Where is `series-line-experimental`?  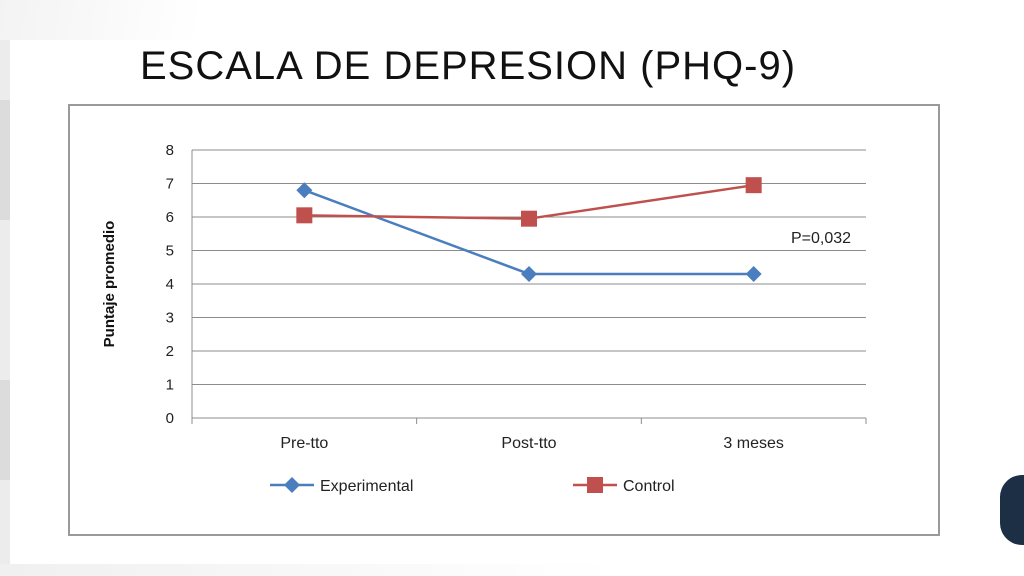 series-line-experimental is located at coordinates (528, 232).